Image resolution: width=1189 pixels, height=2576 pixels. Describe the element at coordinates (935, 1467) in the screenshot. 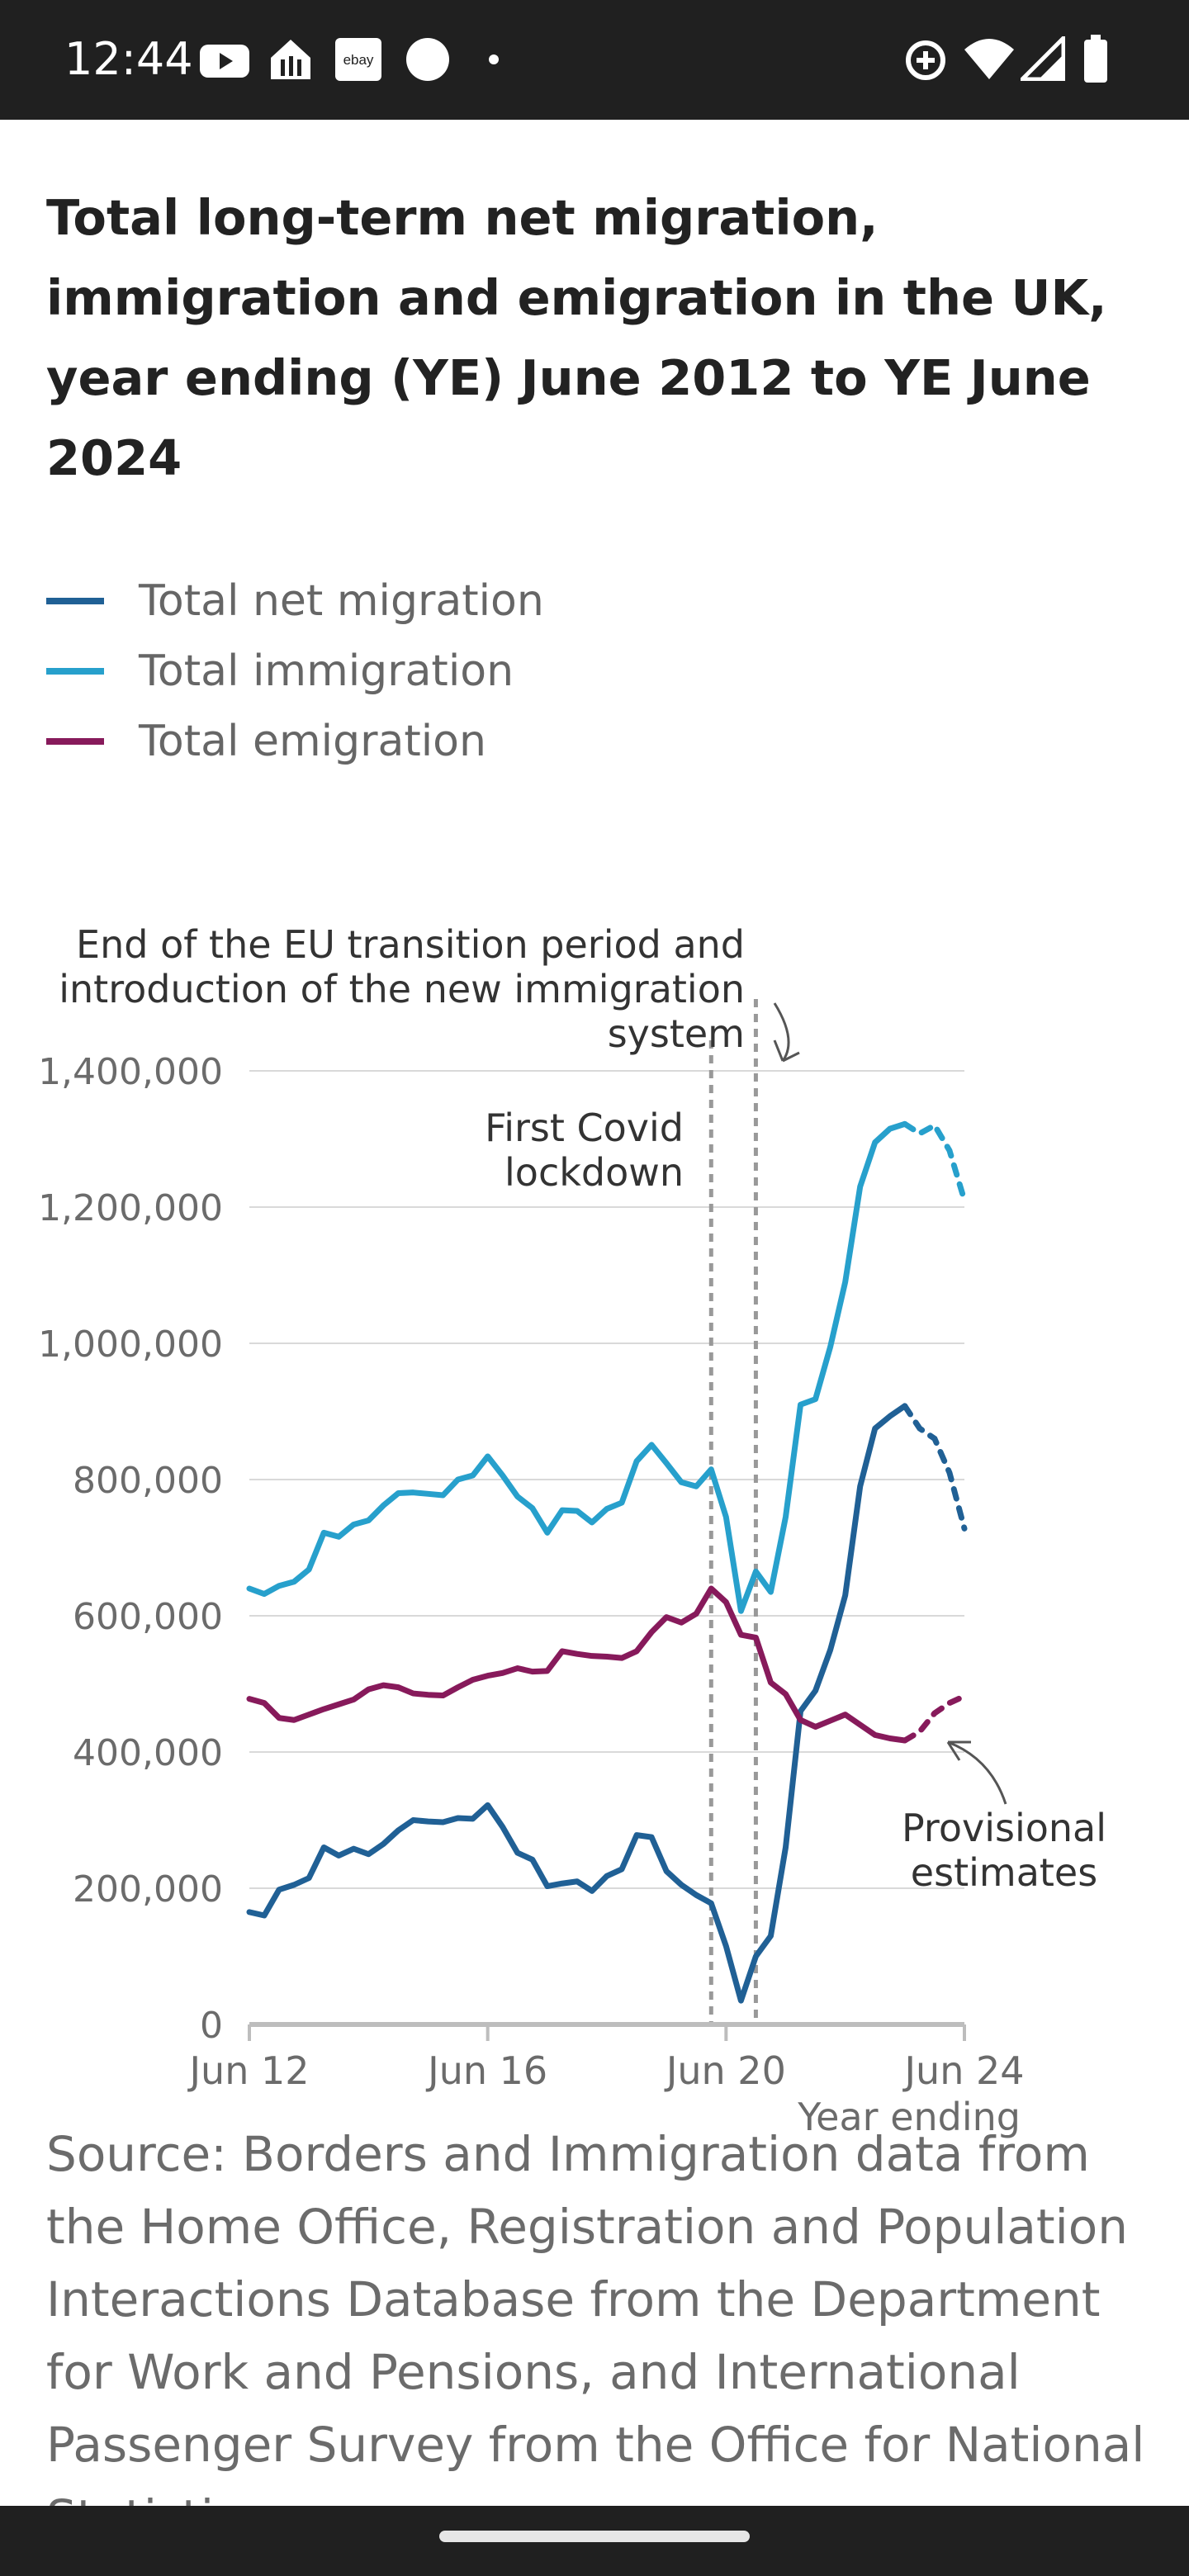

I see `net-migration-line-provisional` at that location.